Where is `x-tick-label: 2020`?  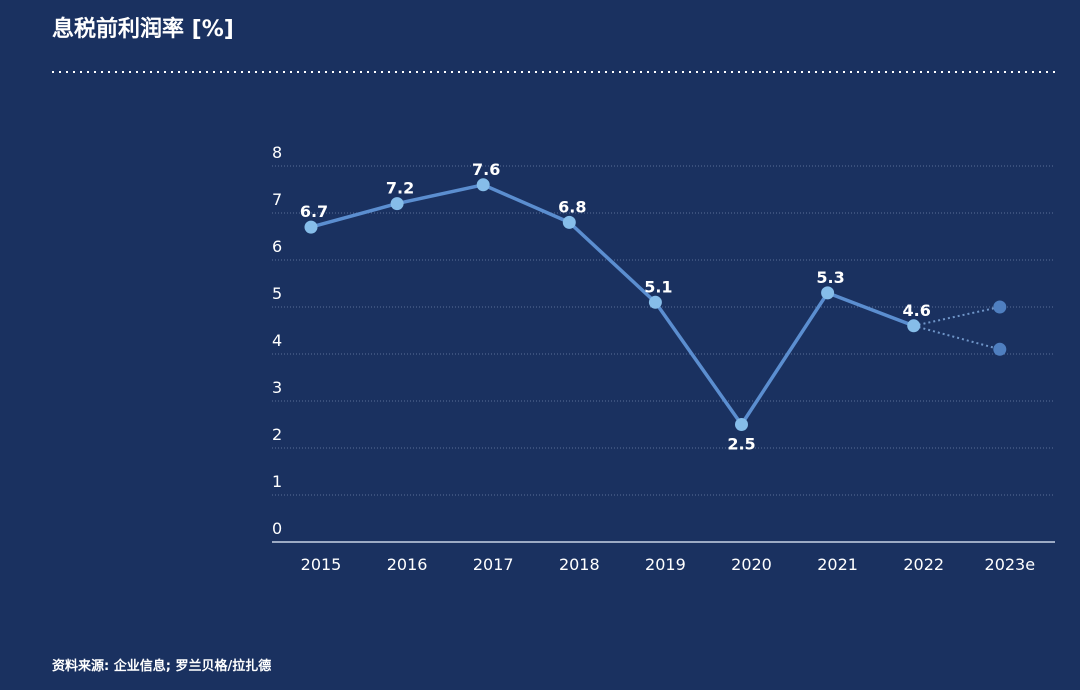 x-tick-label: 2020 is located at coordinates (751, 564).